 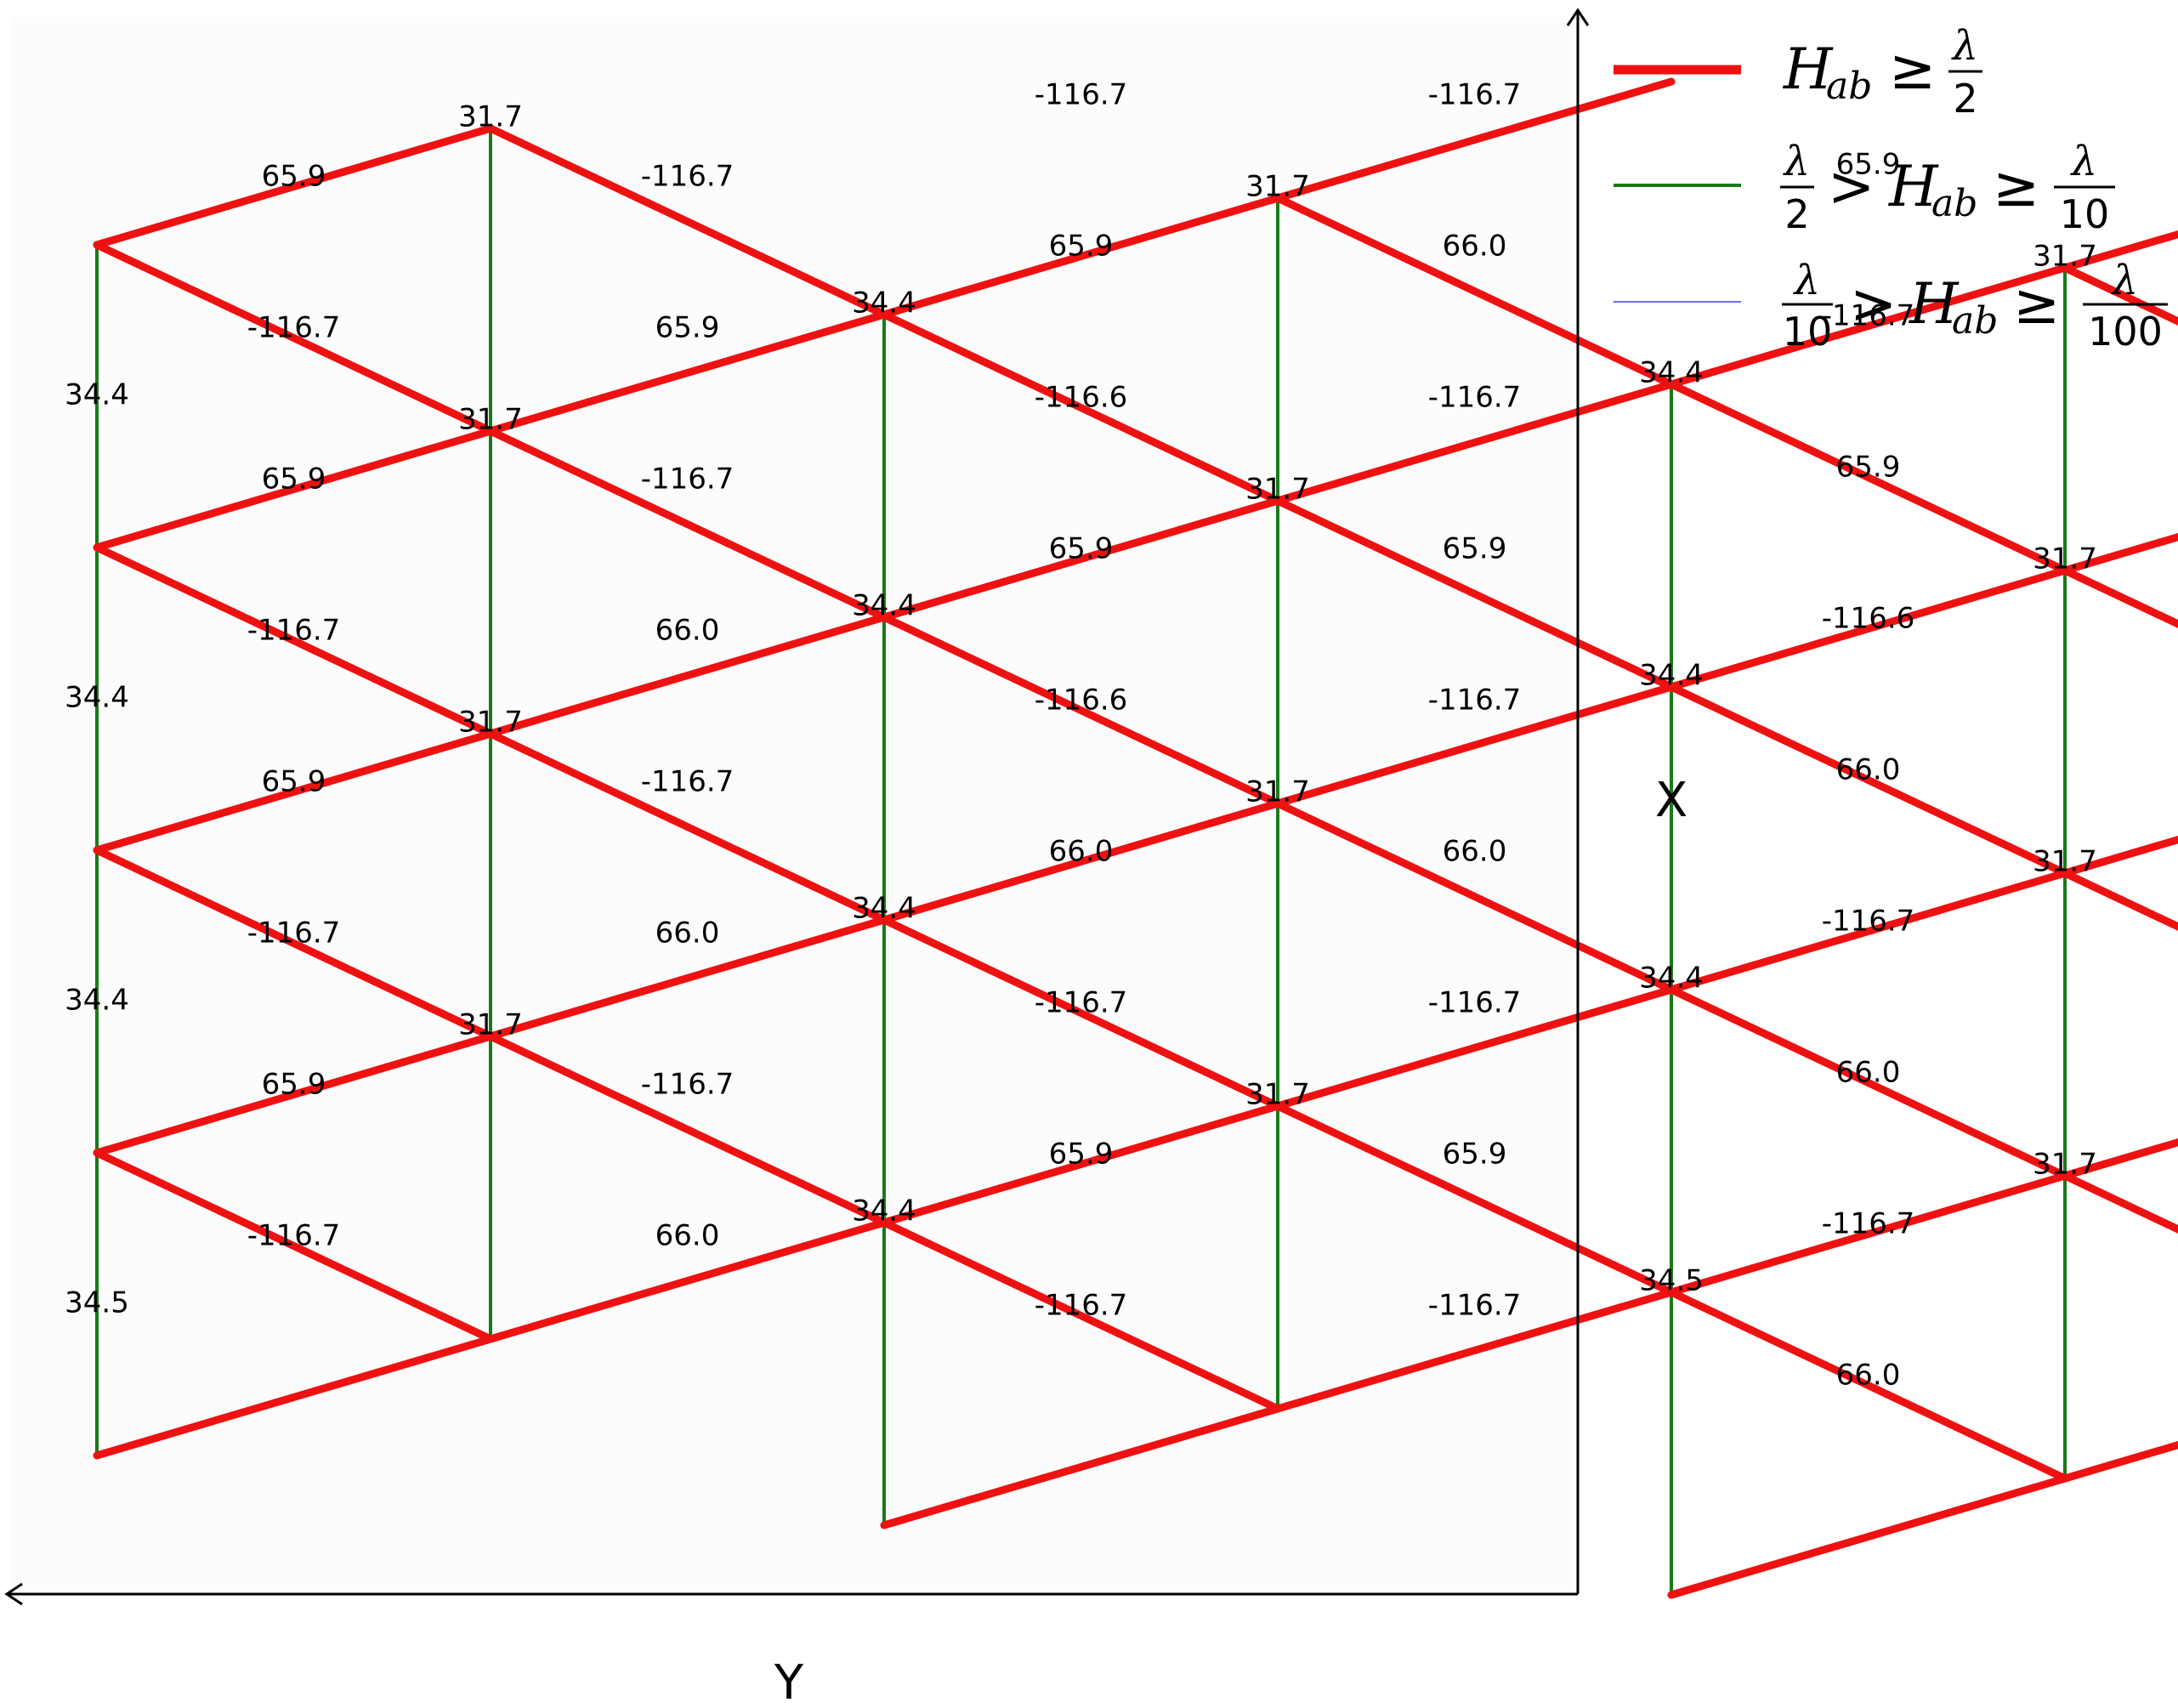 What do you see at coordinates (1934, 304) in the screenshot?
I see `legend-symbol: H` at bounding box center [1934, 304].